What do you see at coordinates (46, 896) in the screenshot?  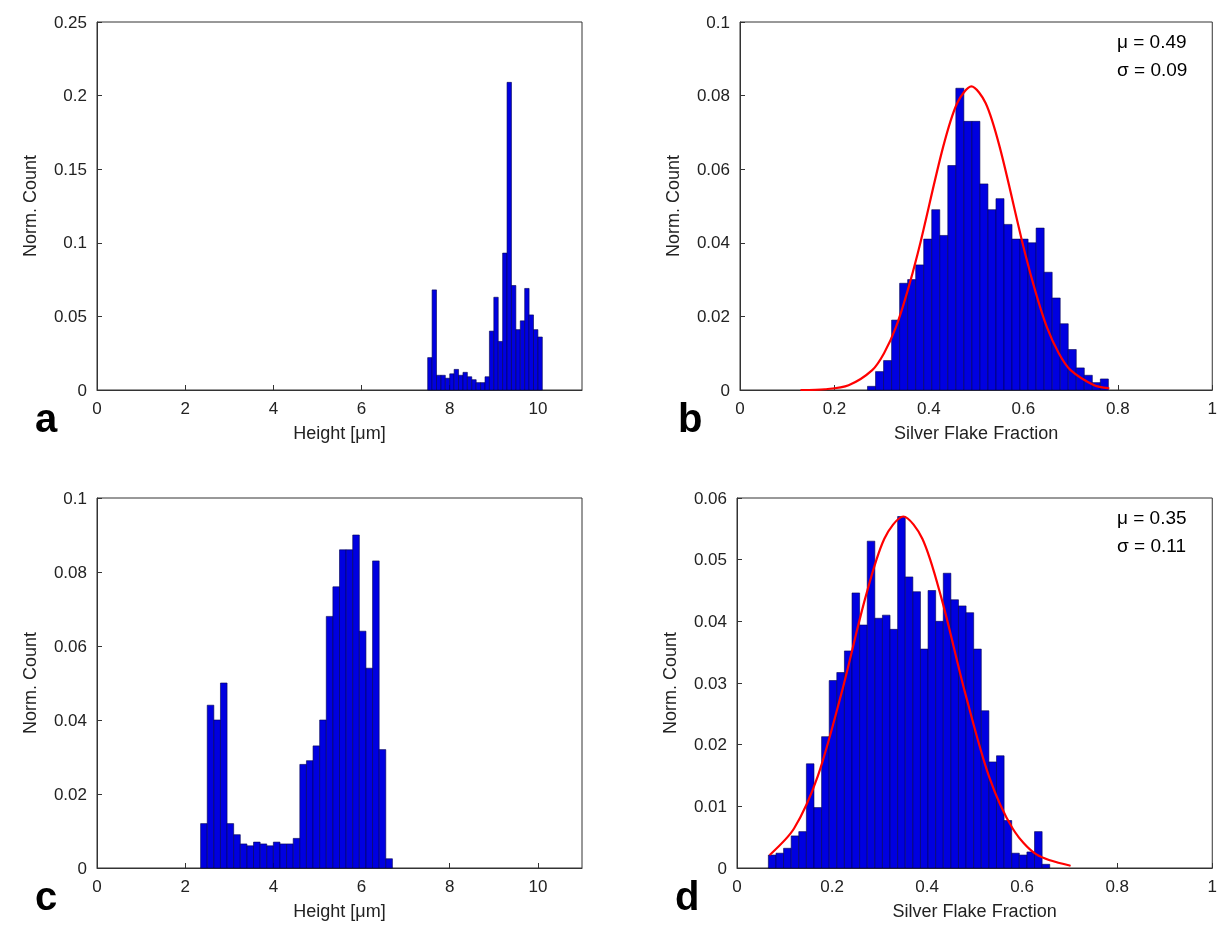 I see `text: c` at bounding box center [46, 896].